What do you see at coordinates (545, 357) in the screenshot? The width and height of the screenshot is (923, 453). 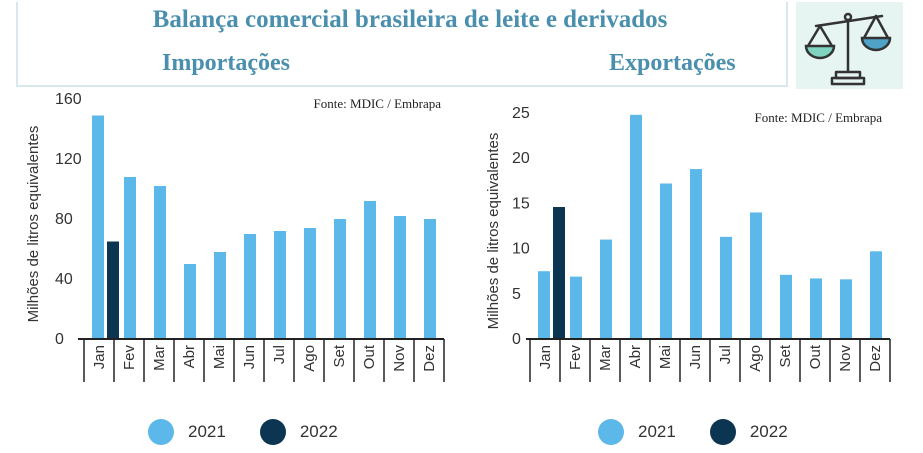 I see `exports-category-label: Jan` at bounding box center [545, 357].